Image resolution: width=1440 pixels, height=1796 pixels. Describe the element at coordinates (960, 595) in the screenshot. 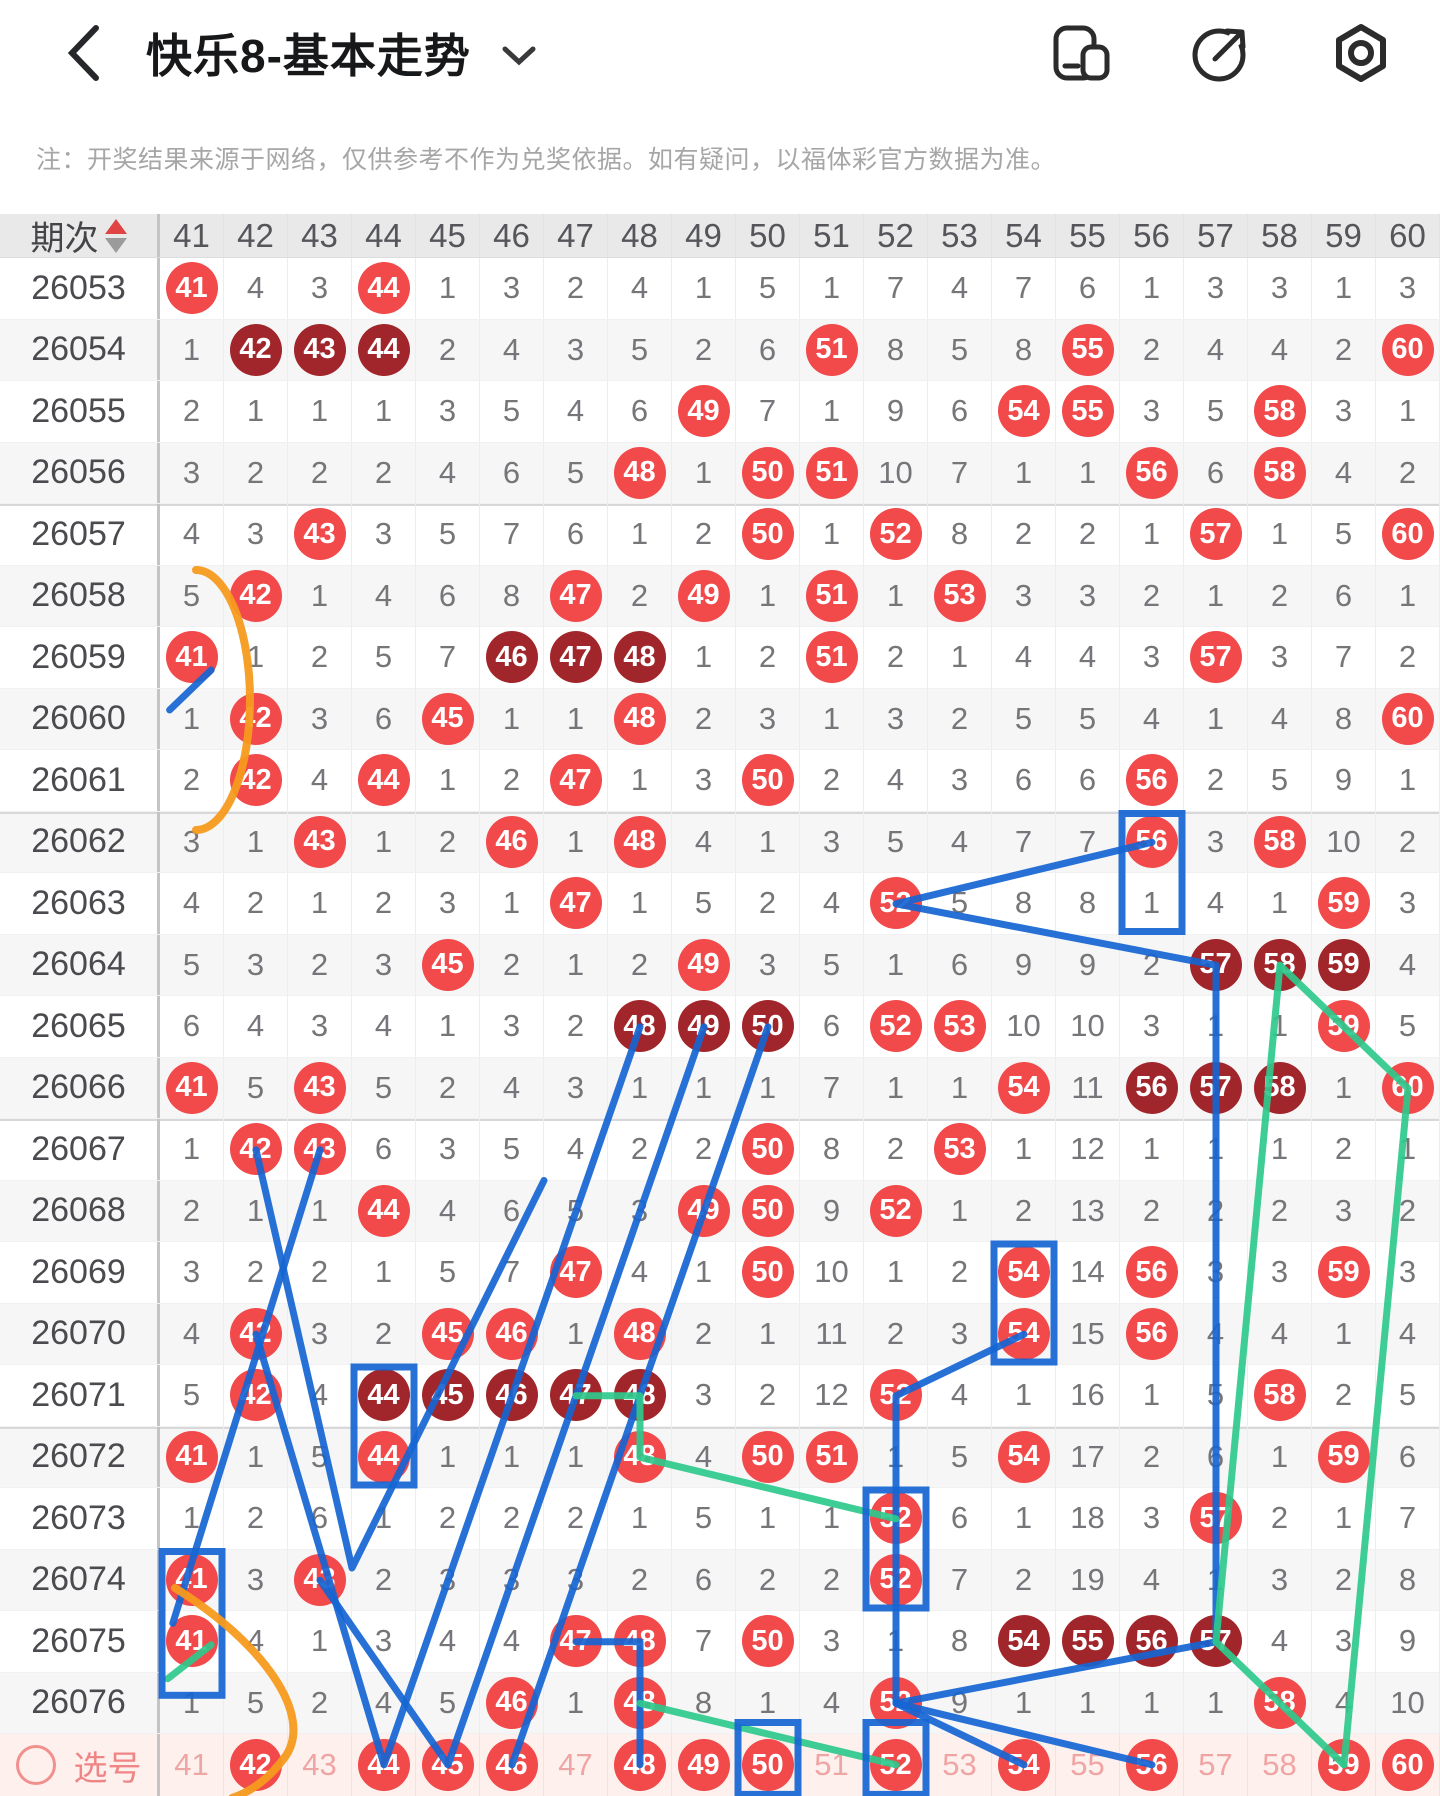

I see `trend-ball: 53` at that location.